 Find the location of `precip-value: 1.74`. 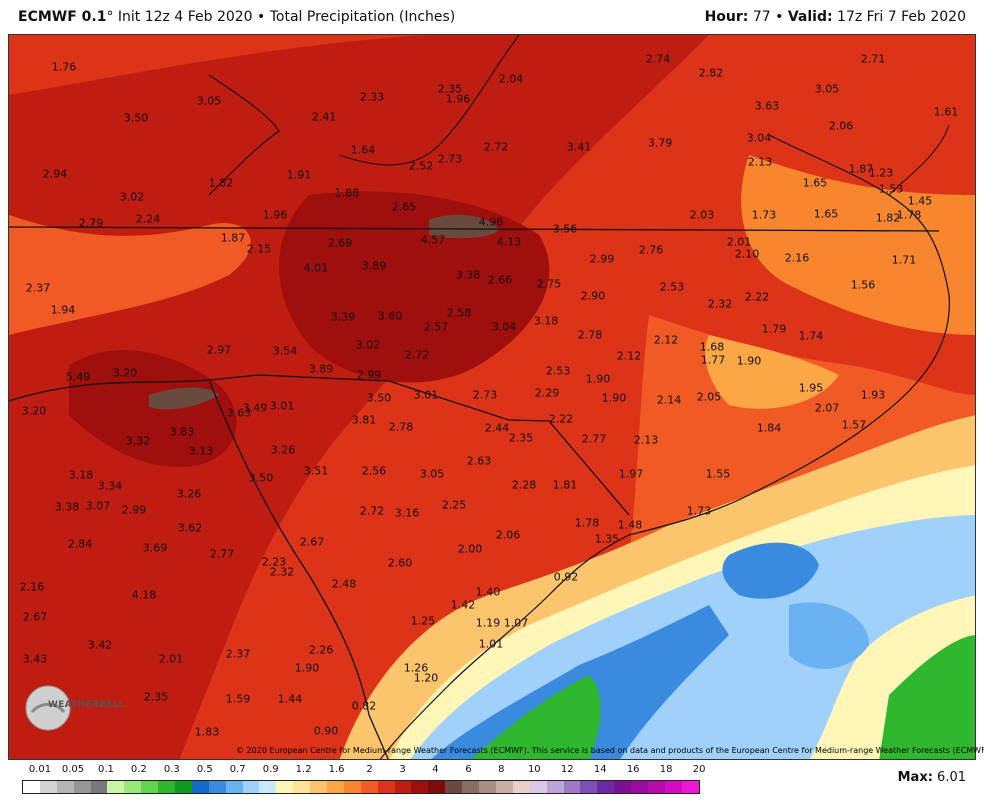

precip-value: 1.74 is located at coordinates (811, 336).